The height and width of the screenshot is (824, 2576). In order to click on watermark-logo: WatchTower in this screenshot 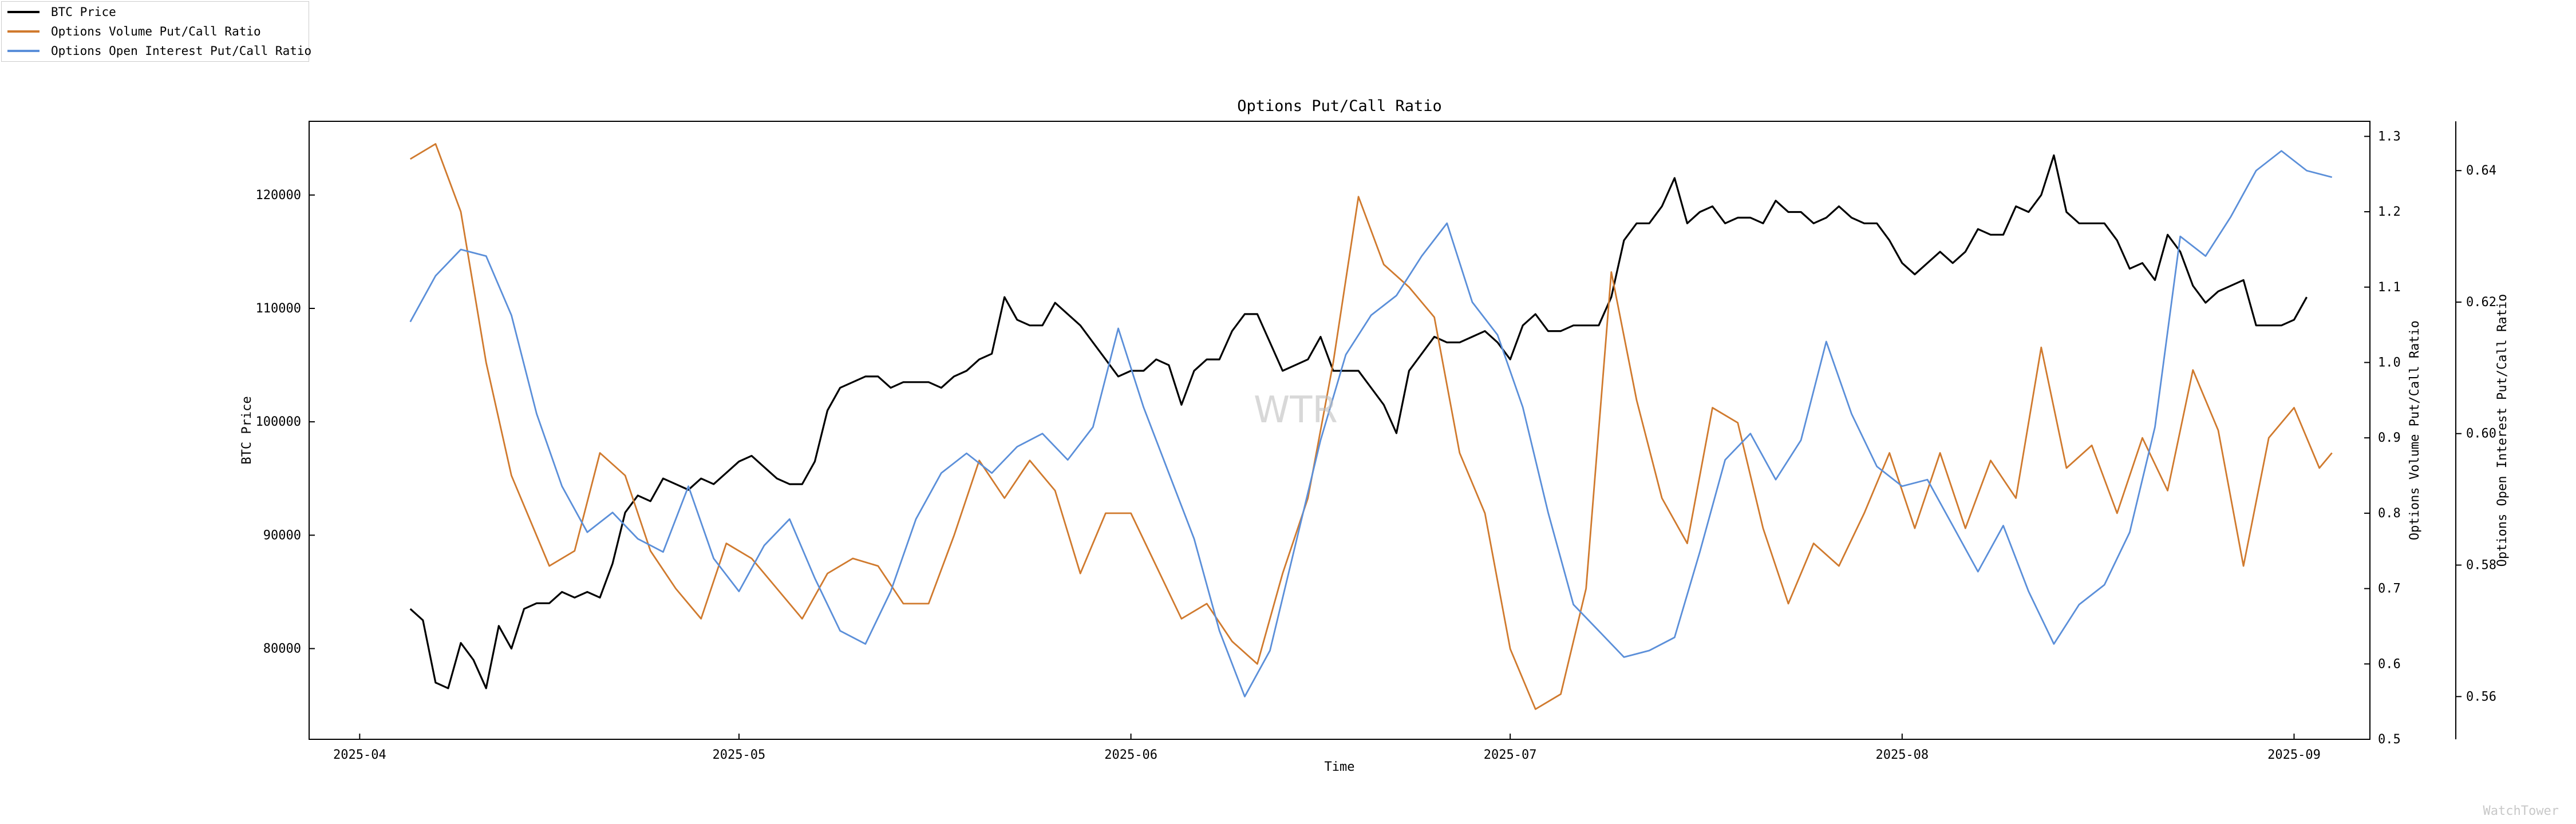, I will do `click(2521, 811)`.